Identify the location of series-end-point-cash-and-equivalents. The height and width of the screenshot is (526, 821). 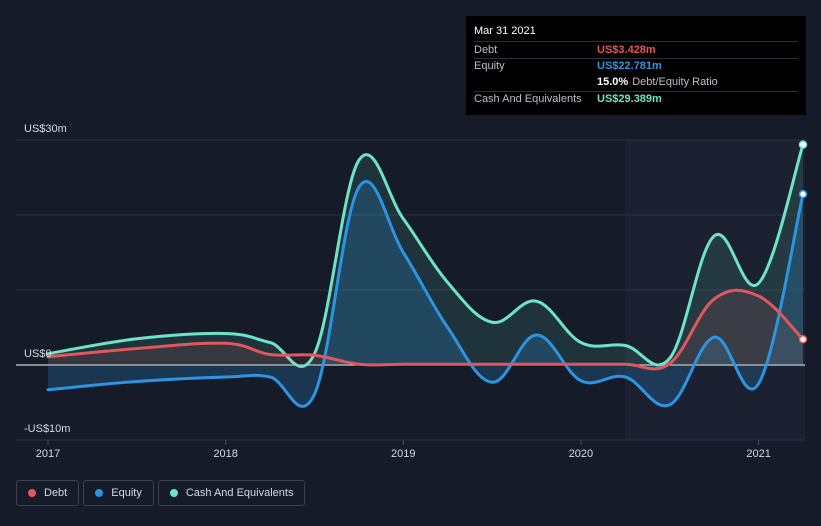
(803, 144).